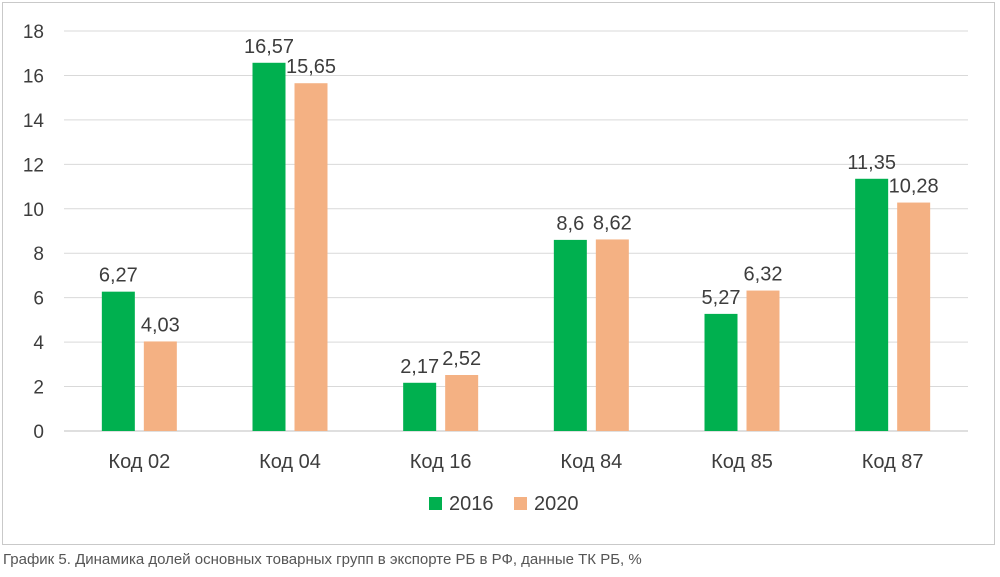  What do you see at coordinates (38, 254) in the screenshot?
I see `y-tick-label: 8` at bounding box center [38, 254].